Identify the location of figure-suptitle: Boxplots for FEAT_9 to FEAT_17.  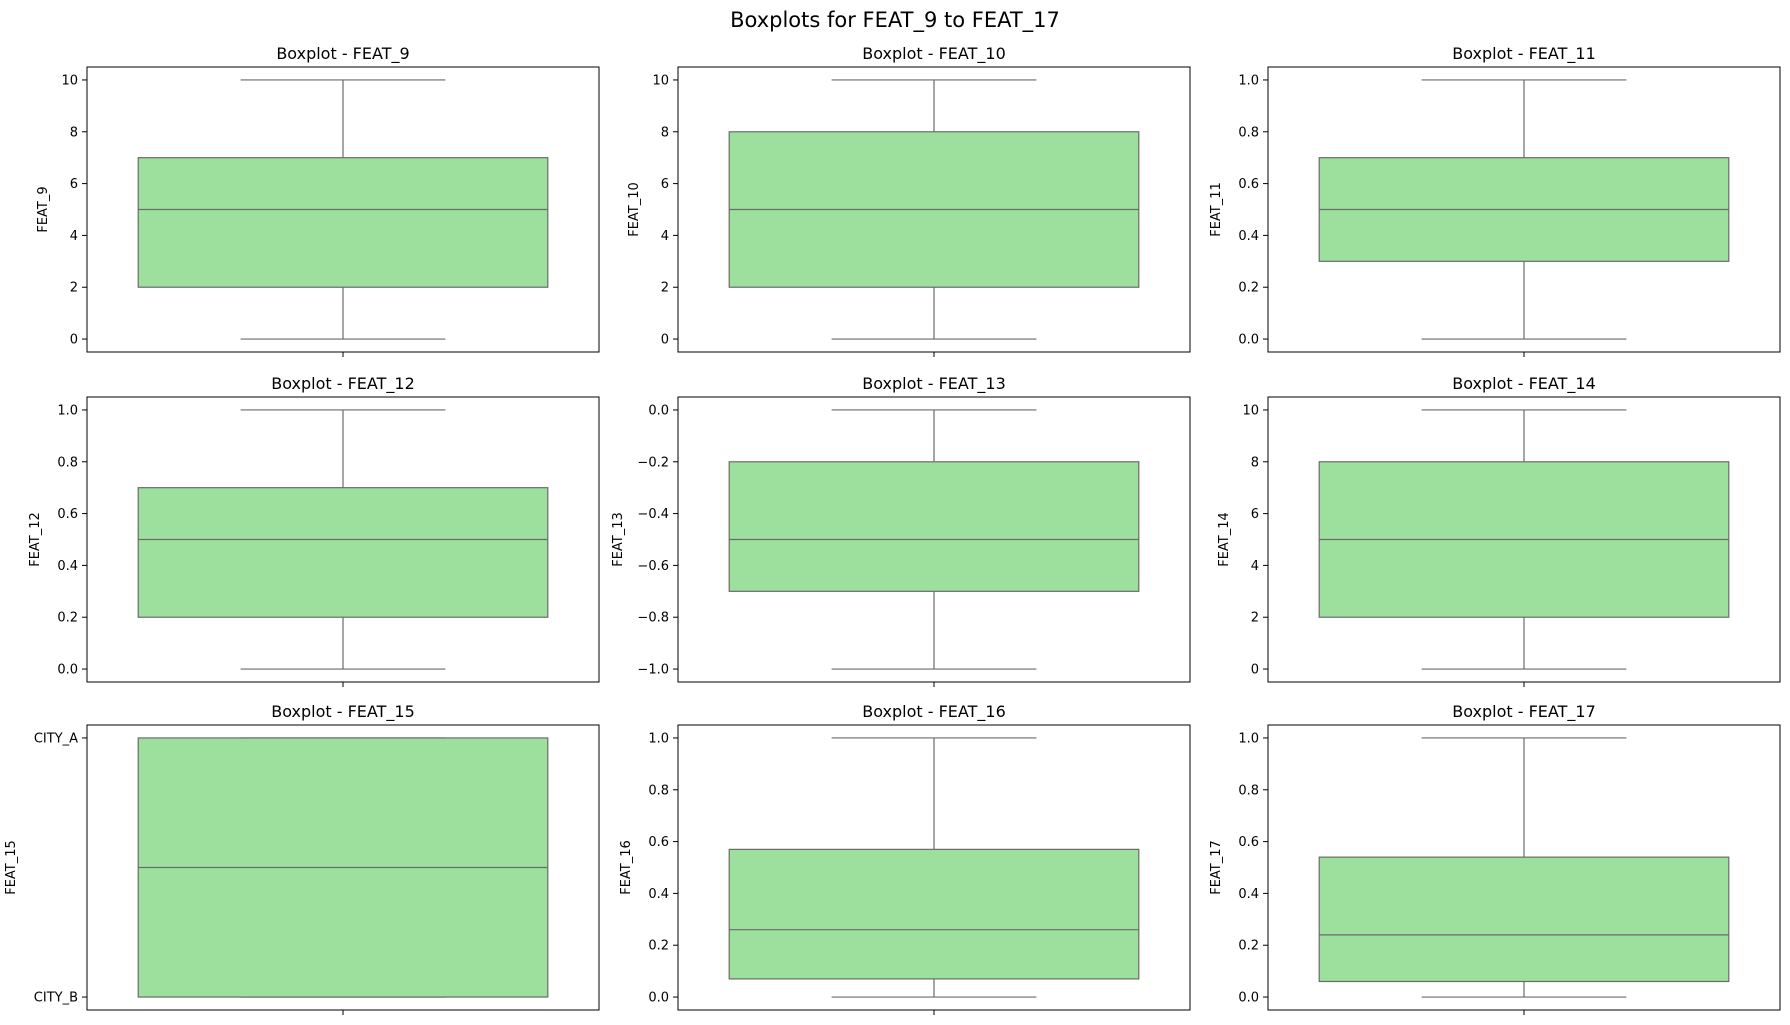
(895, 20).